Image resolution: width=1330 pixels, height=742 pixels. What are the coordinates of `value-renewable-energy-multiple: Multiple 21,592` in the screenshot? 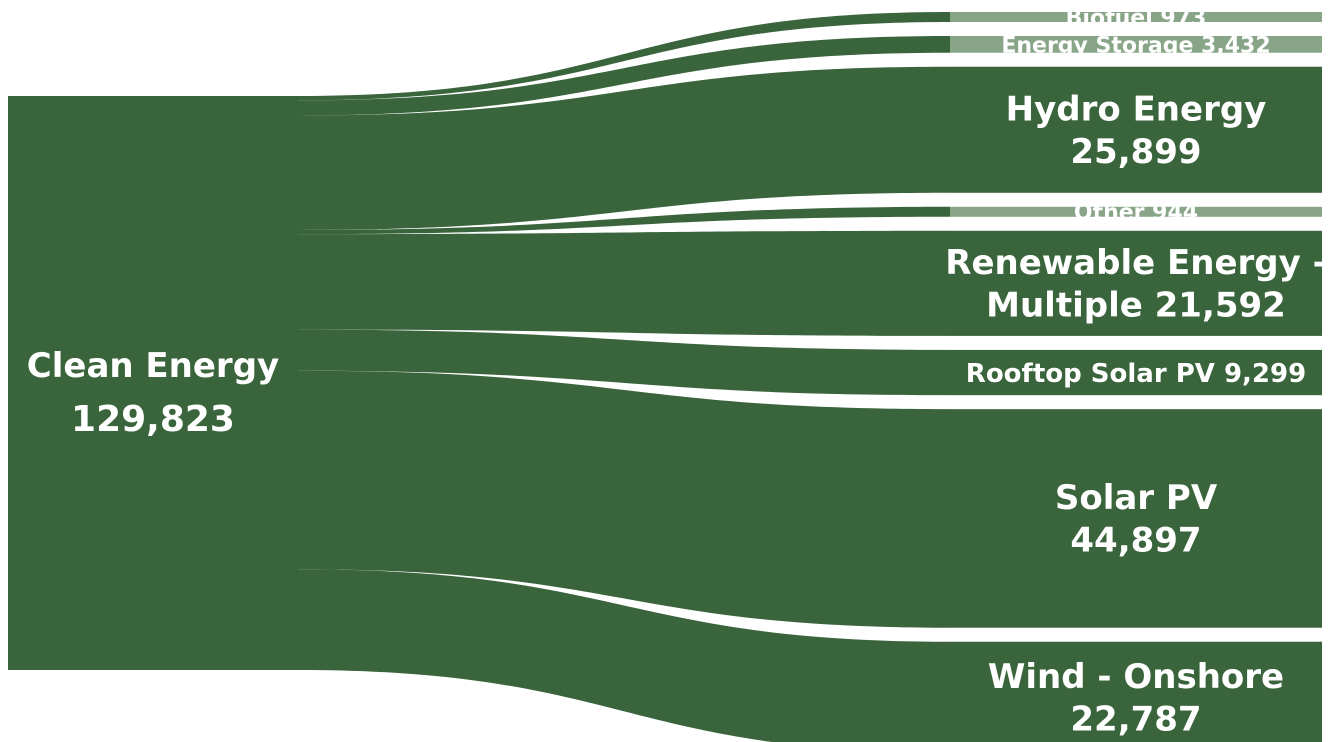 It's located at (1136, 305).